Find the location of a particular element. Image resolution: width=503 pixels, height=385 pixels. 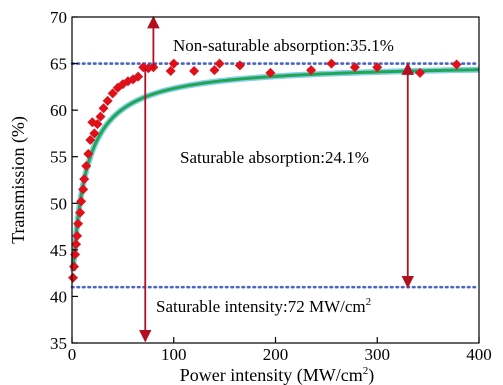

y-axis-label: Transmission (%) is located at coordinates (18, 180).